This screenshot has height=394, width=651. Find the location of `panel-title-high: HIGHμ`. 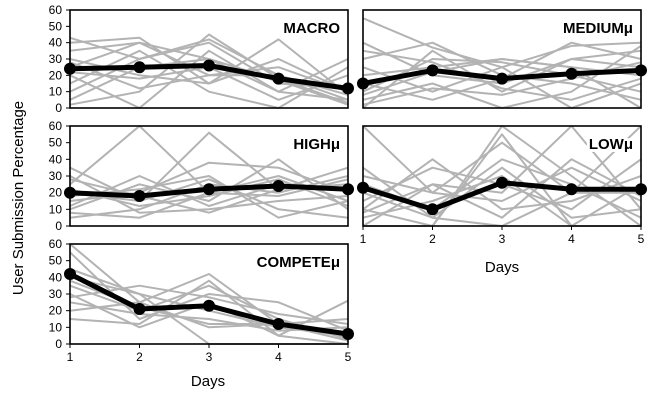

panel-title-high: HIGHμ is located at coordinates (316, 144).